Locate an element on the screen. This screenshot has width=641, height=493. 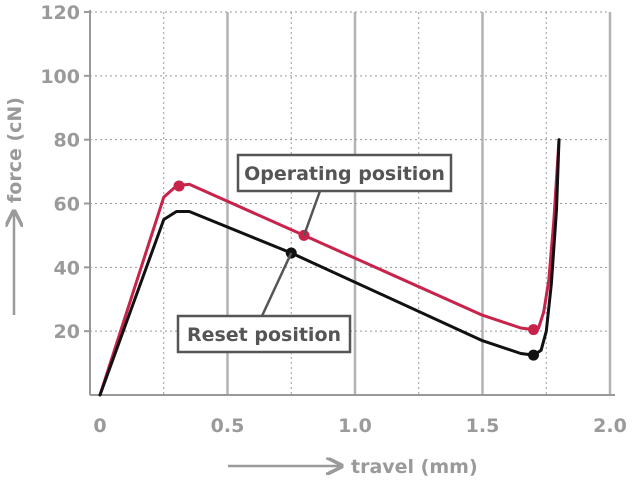
leader-reset_label is located at coordinates (276, 284).